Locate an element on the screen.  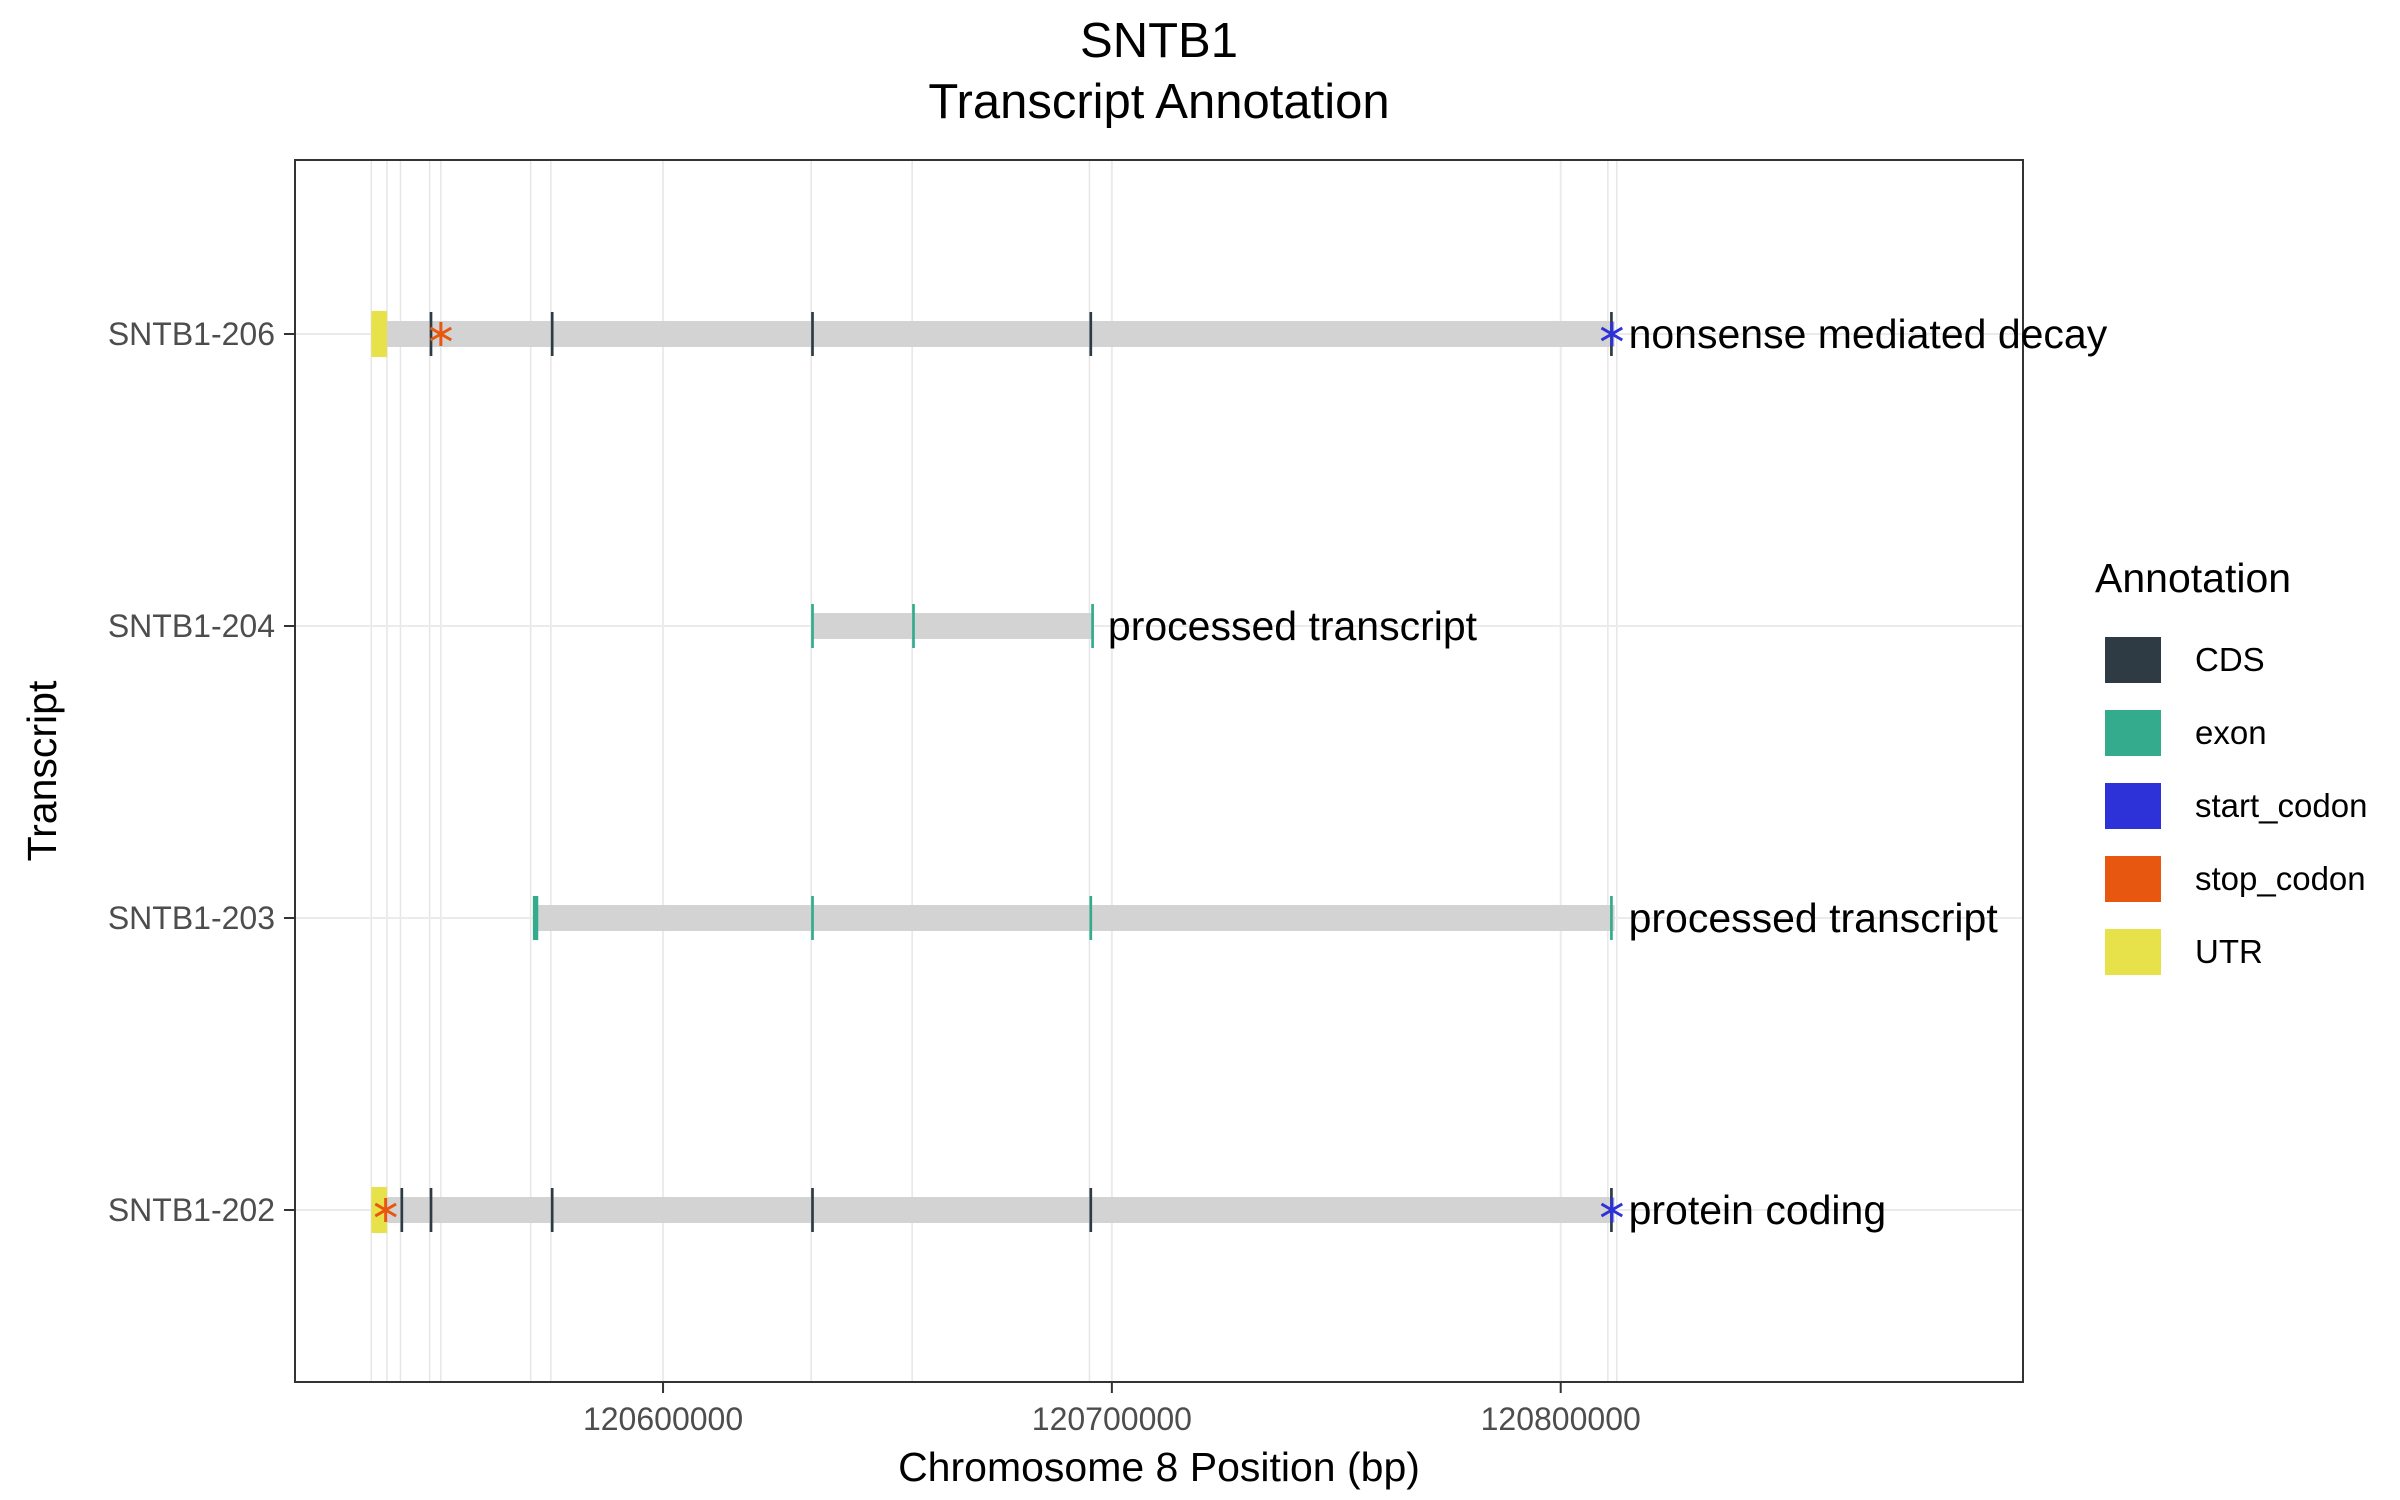
x-tick-label: 120800000 is located at coordinates (1561, 1419).